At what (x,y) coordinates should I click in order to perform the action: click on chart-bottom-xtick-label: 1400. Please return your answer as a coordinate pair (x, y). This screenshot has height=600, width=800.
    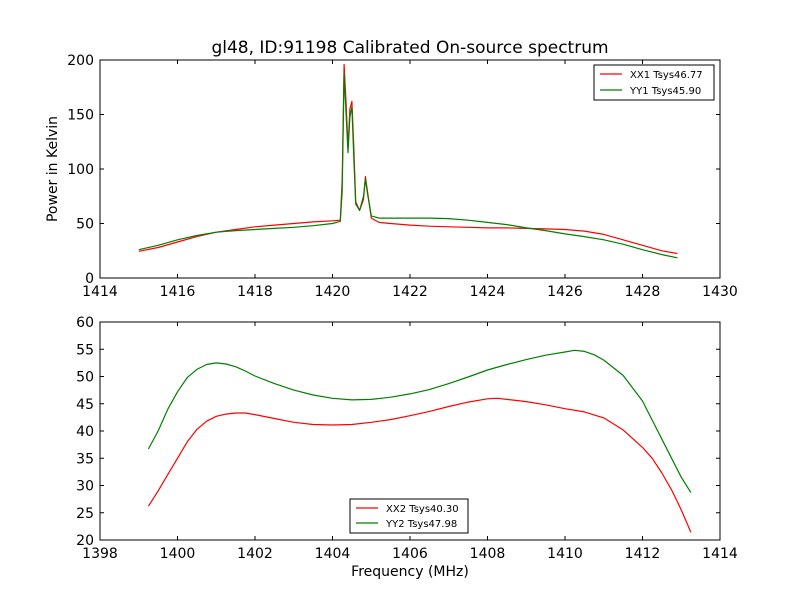
    Looking at the image, I should click on (178, 554).